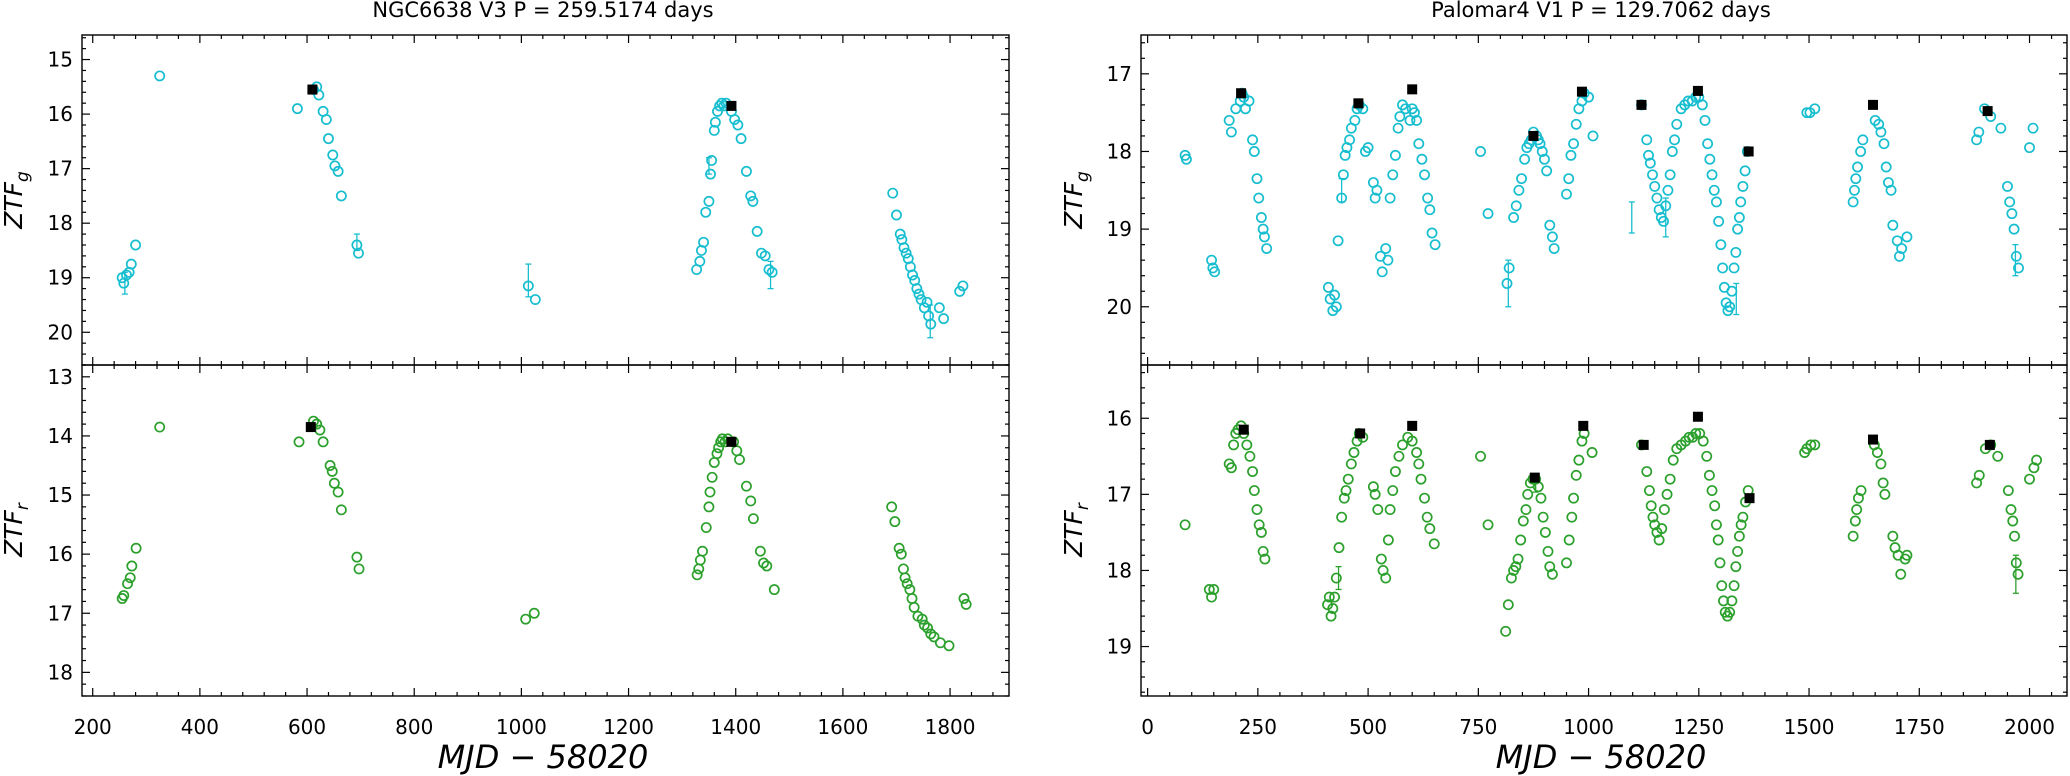  I want to click on x-tick-label: 1800, so click(950, 727).